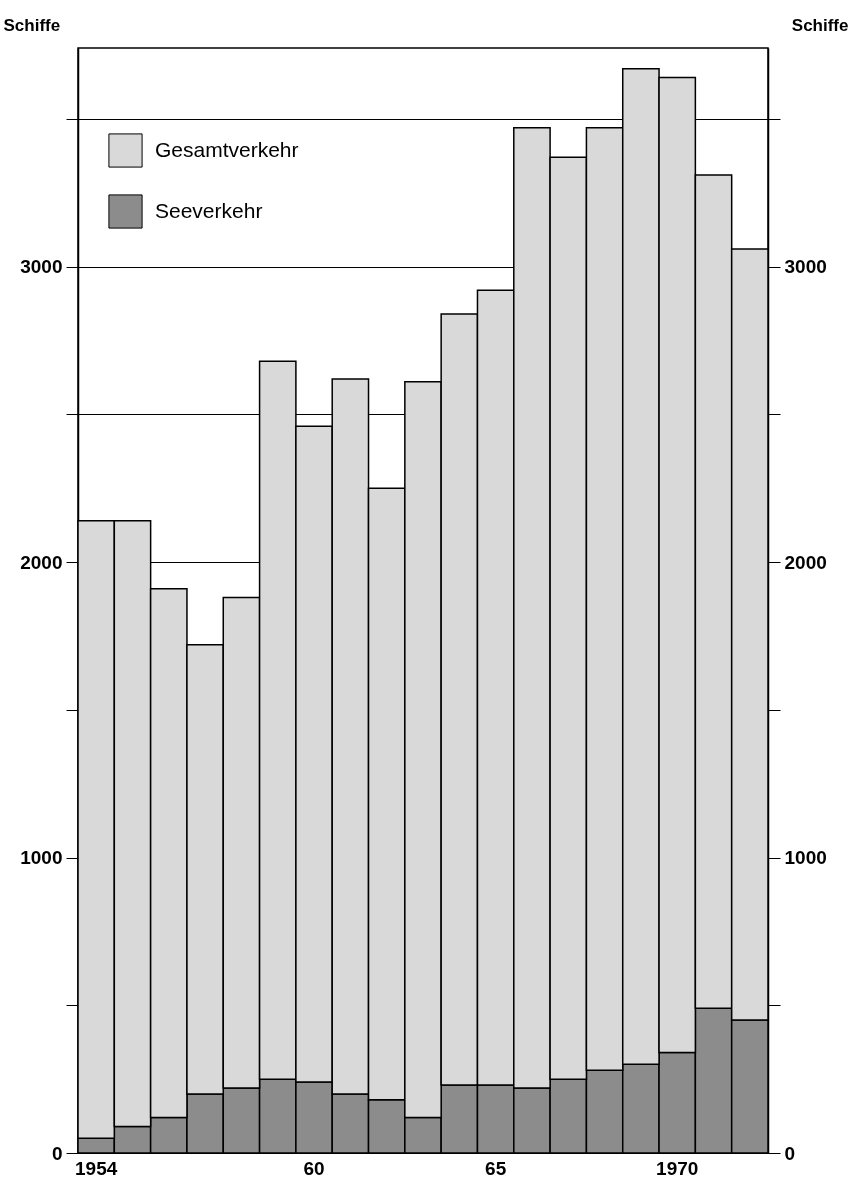  Describe the element at coordinates (41, 562) in the screenshot. I see `y-tick-label: 2000` at that location.